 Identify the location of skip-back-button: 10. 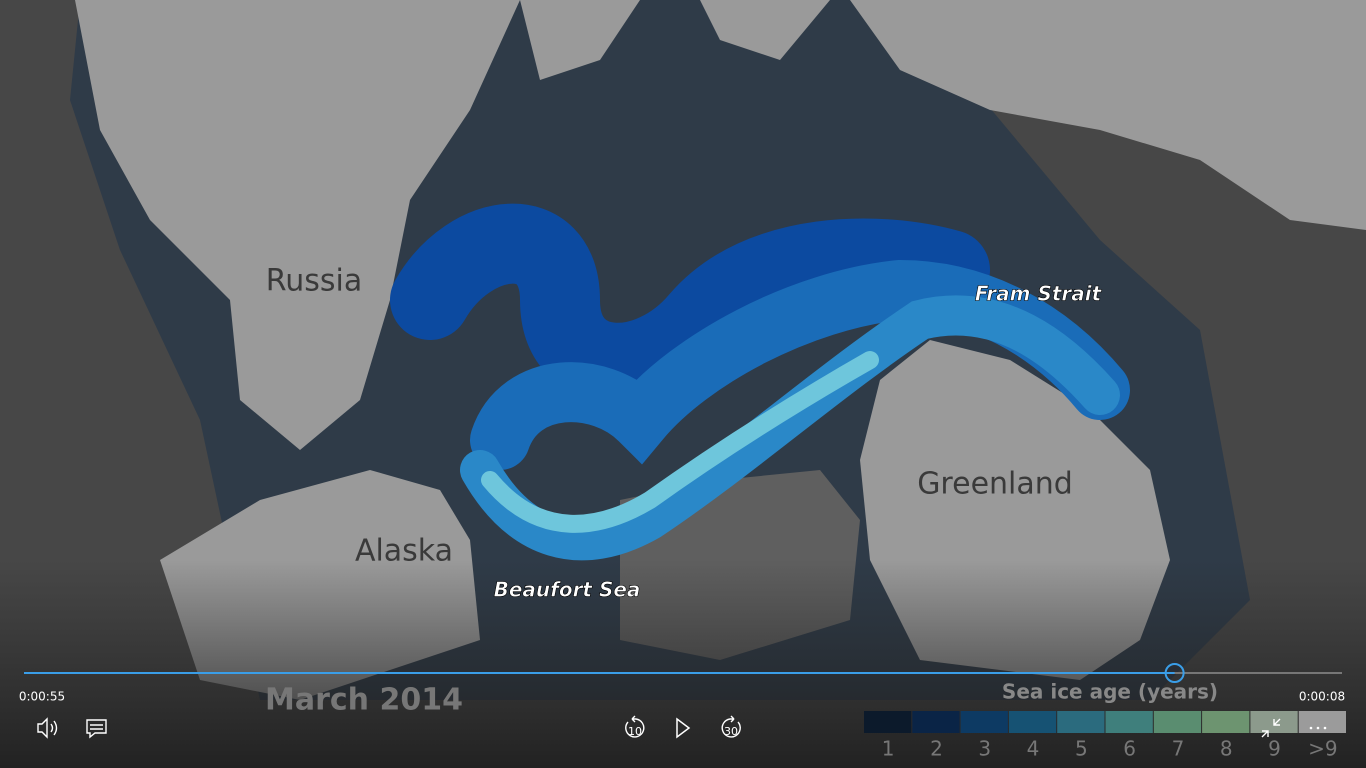
(635, 726).